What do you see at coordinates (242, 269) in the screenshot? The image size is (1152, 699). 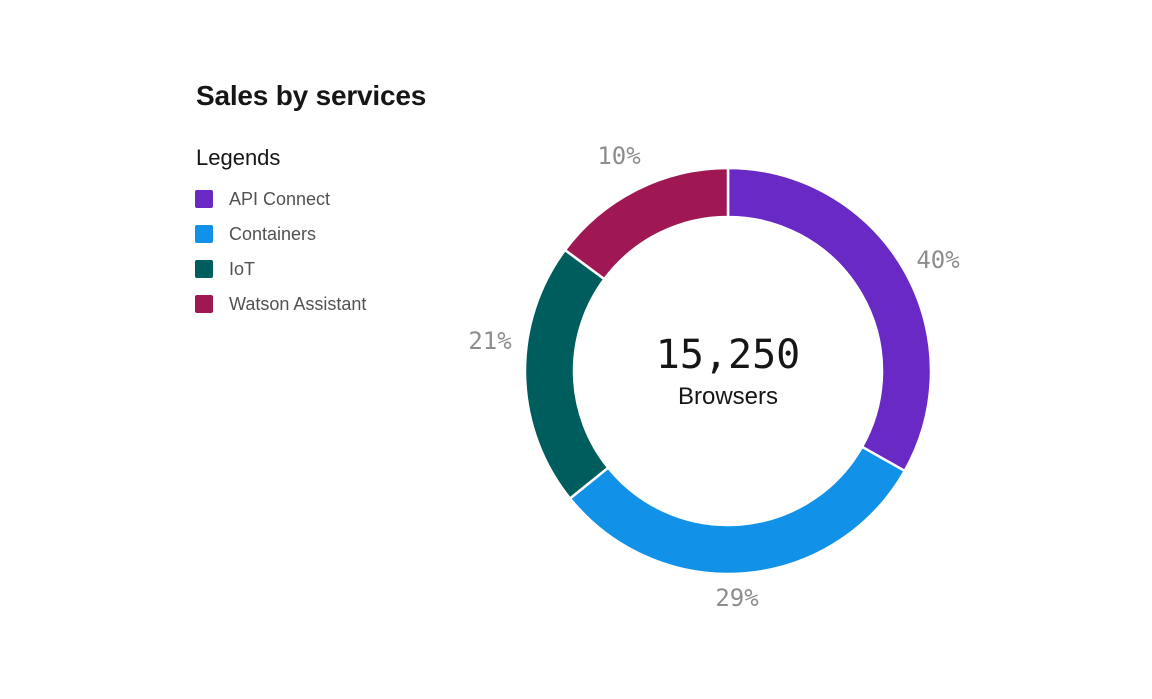 I see `legend-item-label: IoT` at bounding box center [242, 269].